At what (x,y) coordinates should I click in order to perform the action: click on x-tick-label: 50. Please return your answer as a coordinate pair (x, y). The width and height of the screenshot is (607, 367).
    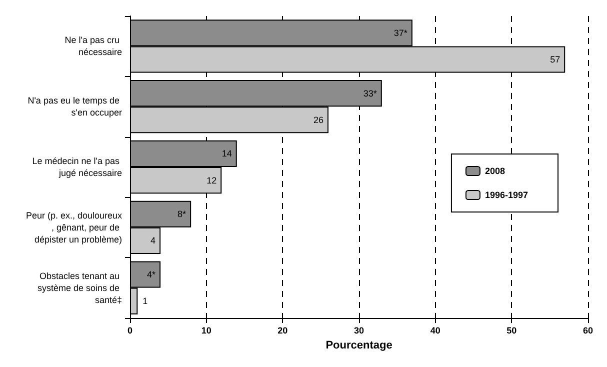
    Looking at the image, I should click on (511, 331).